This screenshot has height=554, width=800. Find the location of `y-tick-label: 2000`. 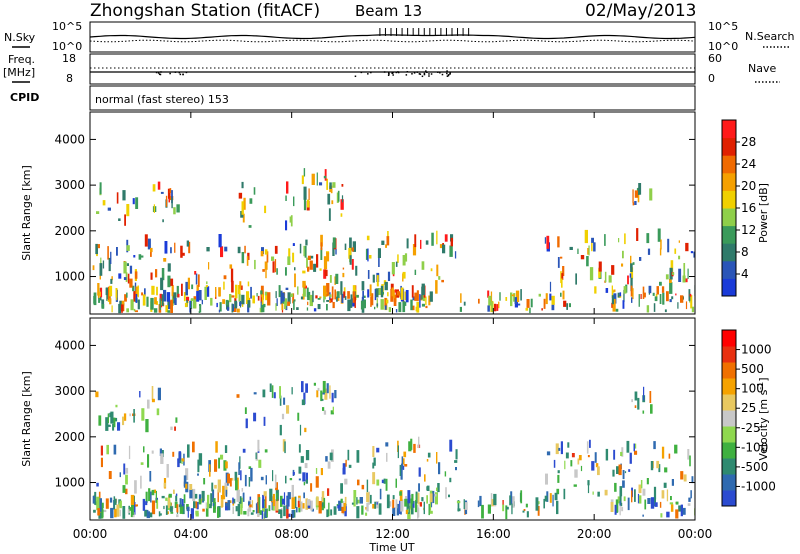

y-tick-label: 2000 is located at coordinates (69, 437).